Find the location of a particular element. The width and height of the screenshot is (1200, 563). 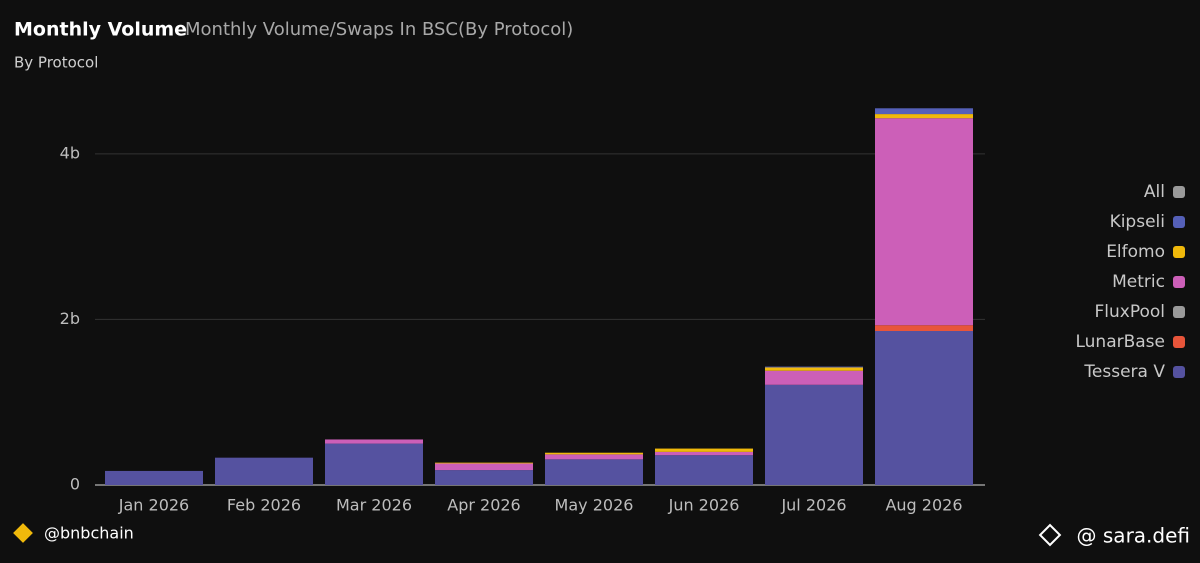

footer-left: @bnbchain is located at coordinates (89, 533).